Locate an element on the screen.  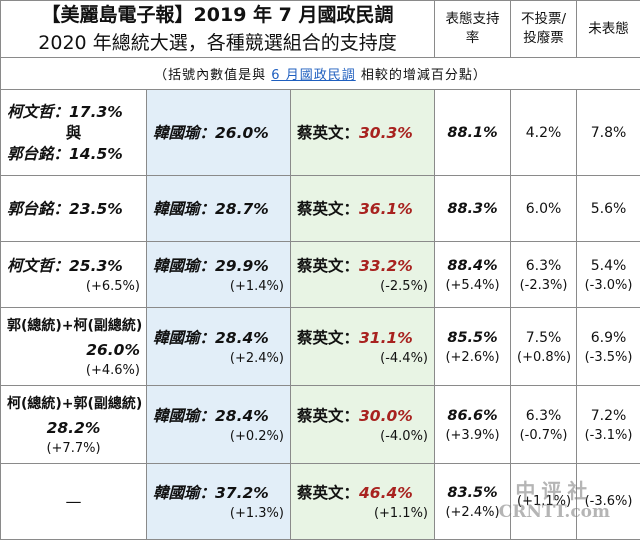
undecided-cell: (-3.6%) is located at coordinates (608, 502).